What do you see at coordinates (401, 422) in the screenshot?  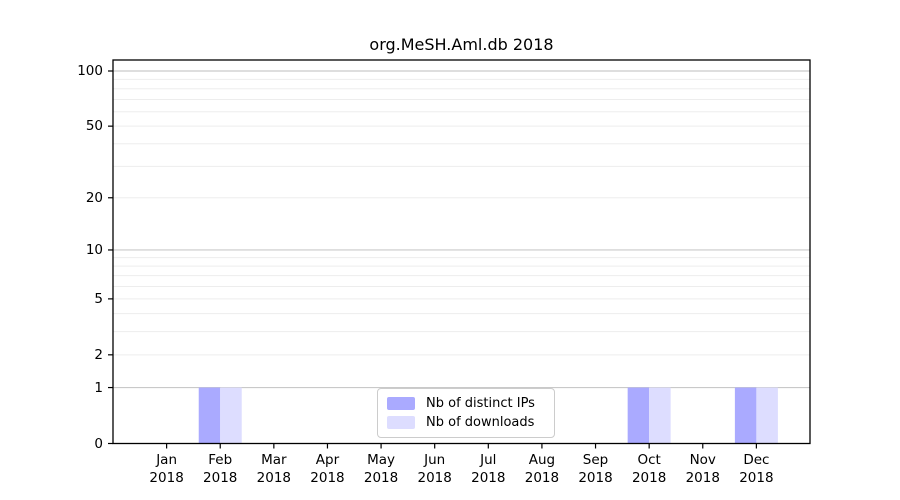 I see `legend-swatch-downloads` at bounding box center [401, 422].